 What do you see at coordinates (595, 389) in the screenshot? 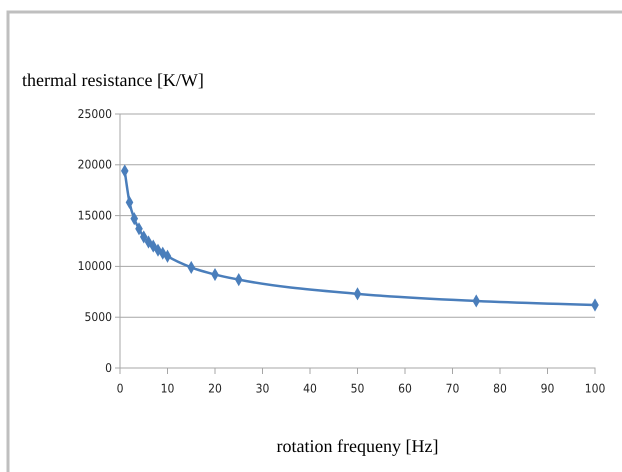
I see `x-tick-label: 100` at bounding box center [595, 389].